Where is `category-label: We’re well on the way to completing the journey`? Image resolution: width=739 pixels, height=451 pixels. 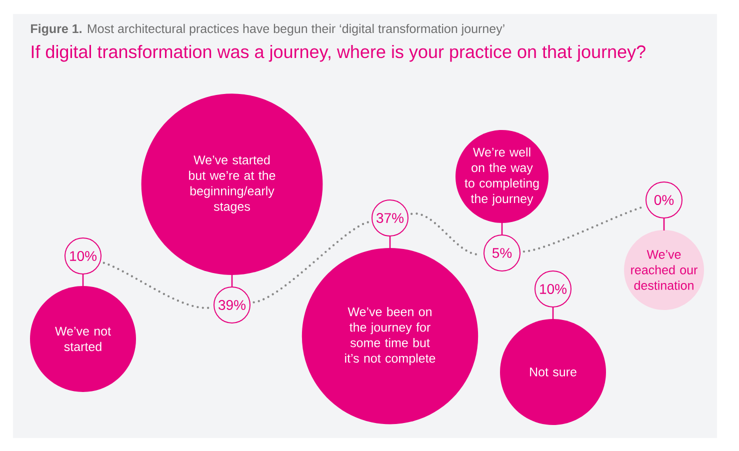
category-label: We’re well on the way to completing the journey is located at coordinates (501, 176).